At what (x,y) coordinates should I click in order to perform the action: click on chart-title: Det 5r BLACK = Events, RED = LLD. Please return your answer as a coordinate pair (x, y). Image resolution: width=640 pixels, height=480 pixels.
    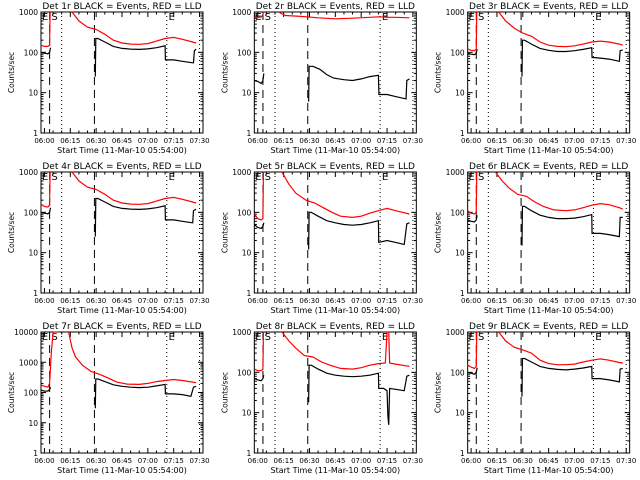
    Looking at the image, I should click on (335, 167).